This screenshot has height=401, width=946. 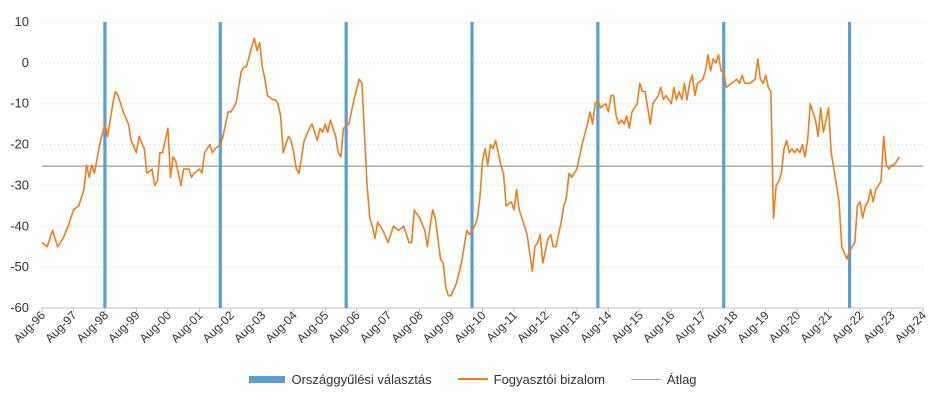 What do you see at coordinates (595, 326) in the screenshot?
I see `x-tick-label: Aug-14` at bounding box center [595, 326].